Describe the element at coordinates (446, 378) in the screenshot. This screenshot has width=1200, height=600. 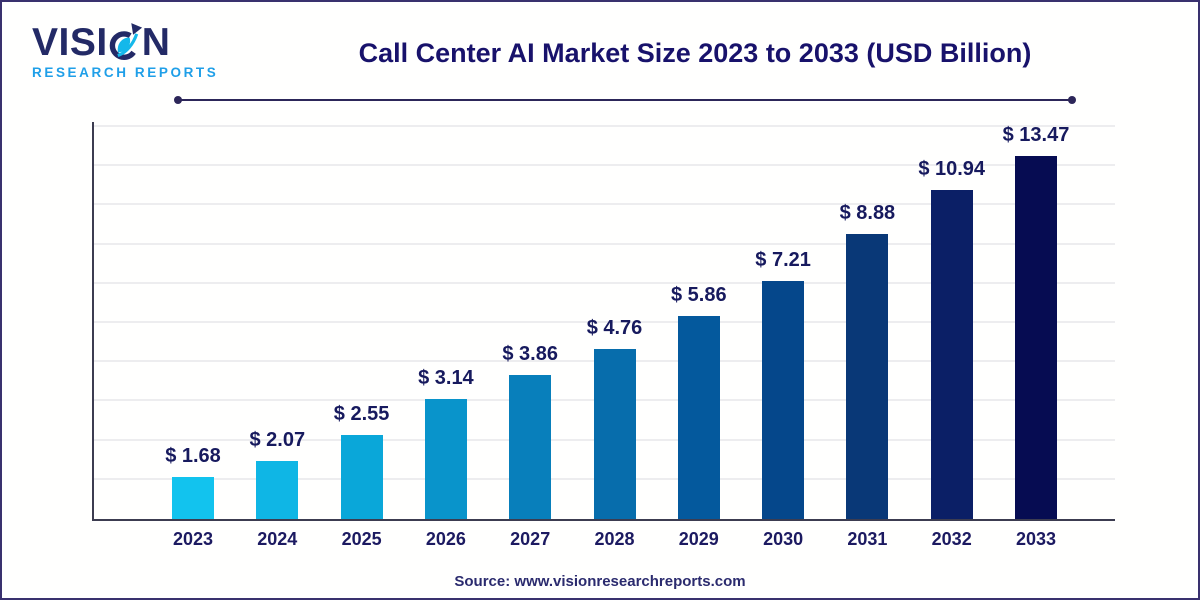
I see `bar-value-label: $ 3.14` at that location.